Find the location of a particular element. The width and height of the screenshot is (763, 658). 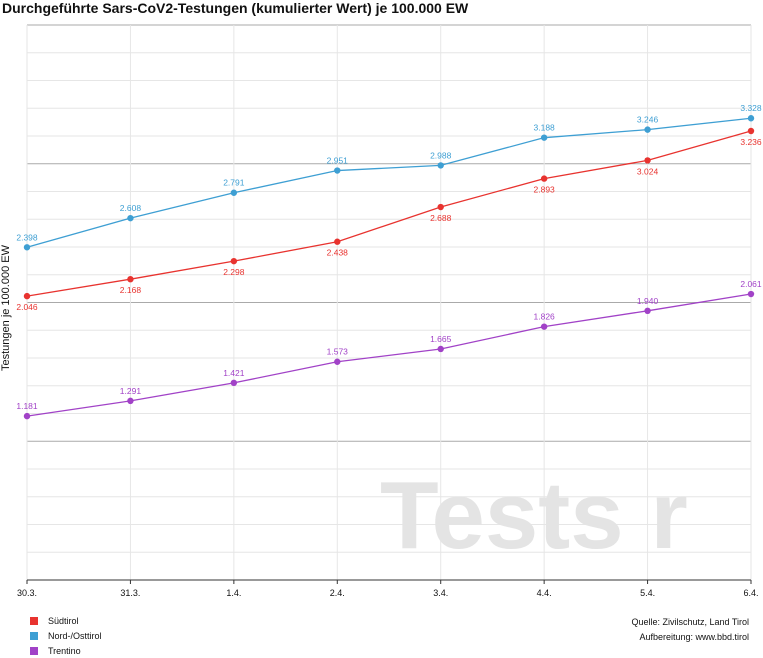

data-label: 3.024 is located at coordinates (648, 171).